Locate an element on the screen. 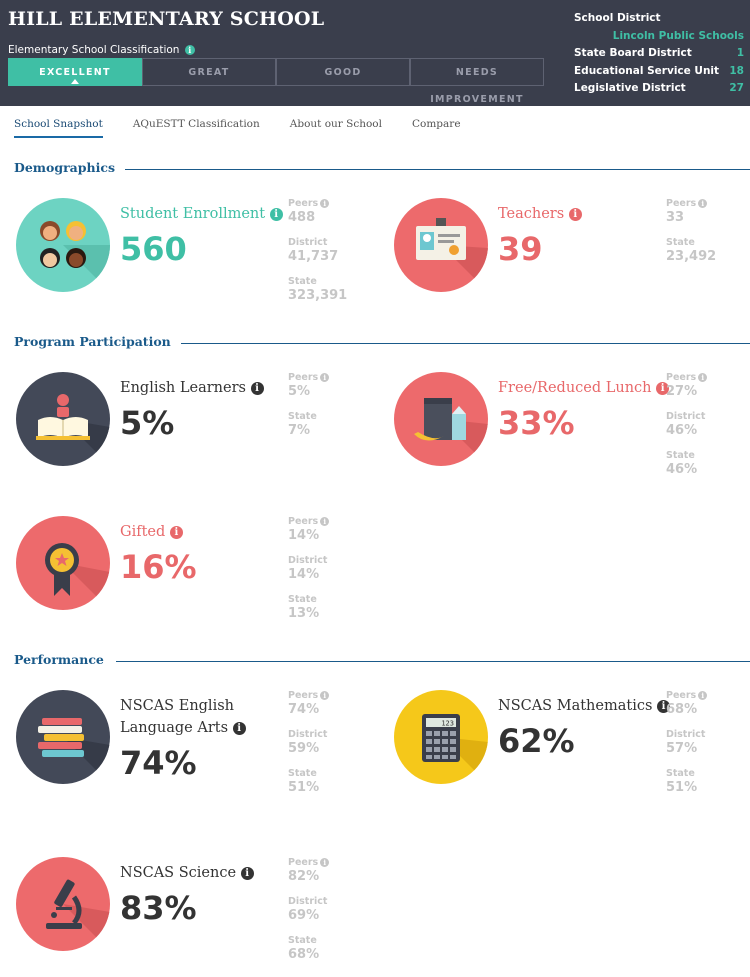 The image size is (750, 977). legislative-district-row: Legislative District 27 is located at coordinates (659, 88).